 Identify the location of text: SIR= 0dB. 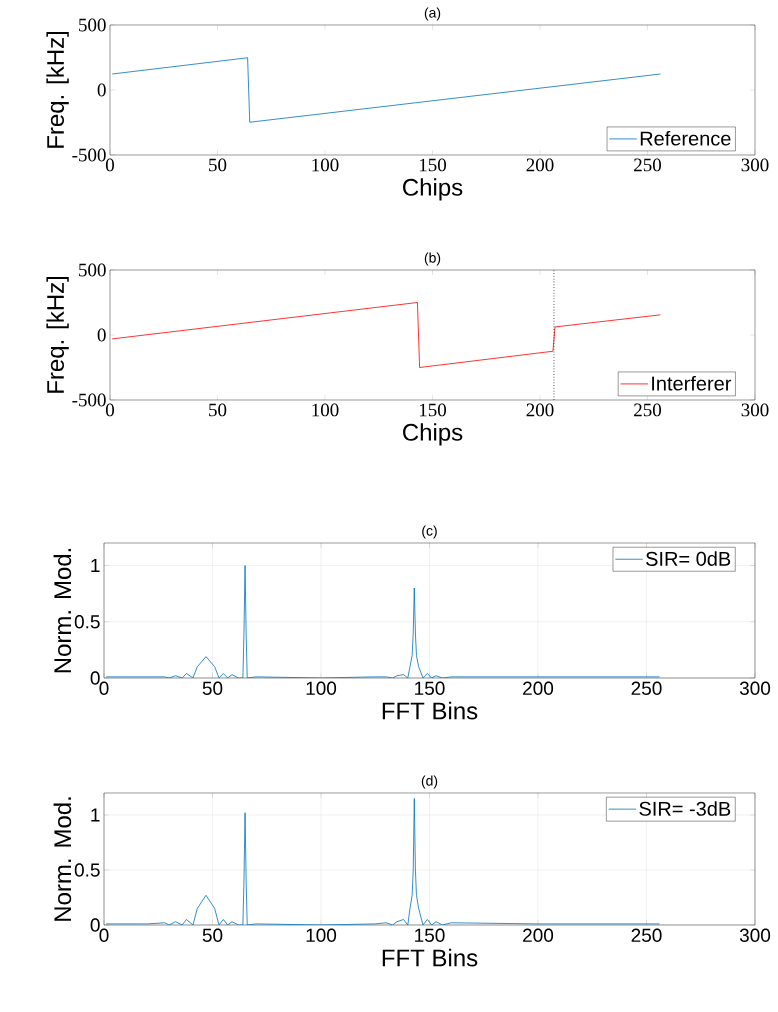
(688, 558).